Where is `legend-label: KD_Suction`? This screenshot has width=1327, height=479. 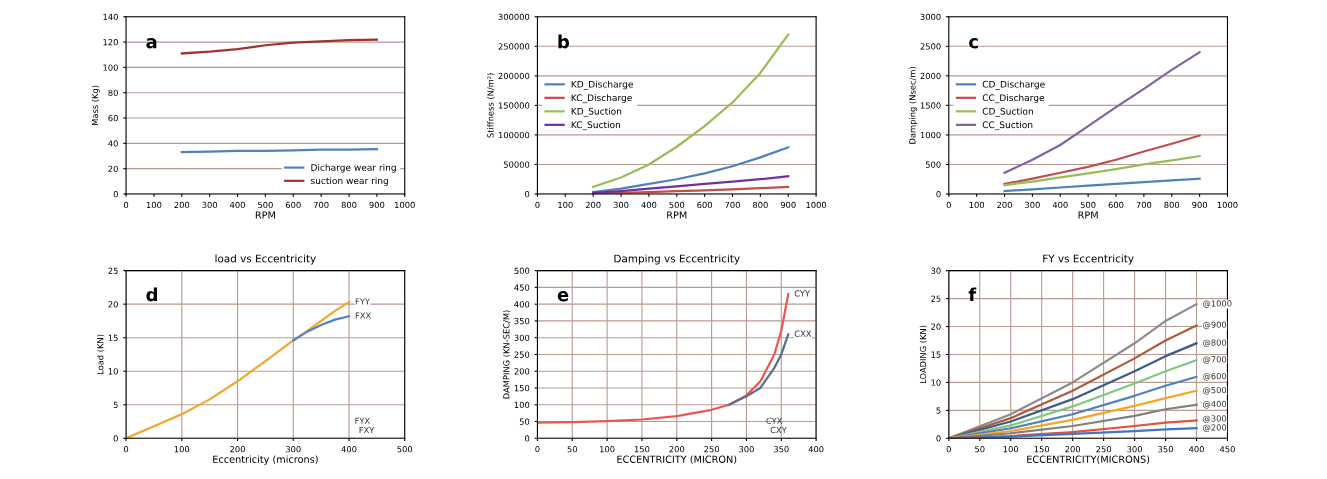
legend-label: KD_Suction is located at coordinates (596, 112).